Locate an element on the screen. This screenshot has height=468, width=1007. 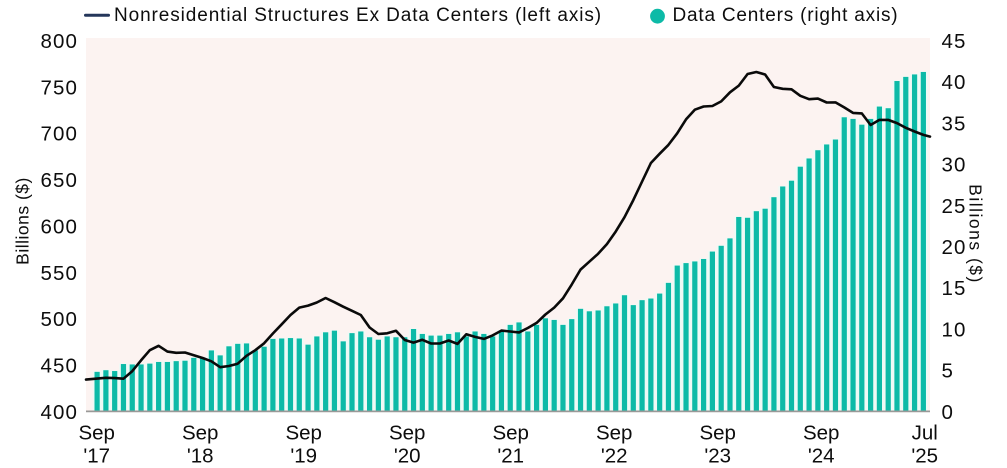
svg-text:Sep'21: Sep '21 is located at coordinates (510, 444).